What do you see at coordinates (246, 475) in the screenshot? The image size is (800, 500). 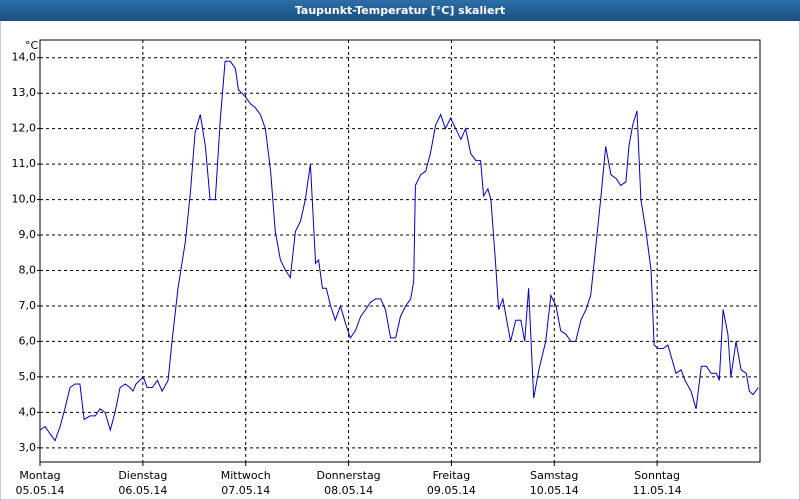 I see `x-tick-label: Mittwoch` at bounding box center [246, 475].